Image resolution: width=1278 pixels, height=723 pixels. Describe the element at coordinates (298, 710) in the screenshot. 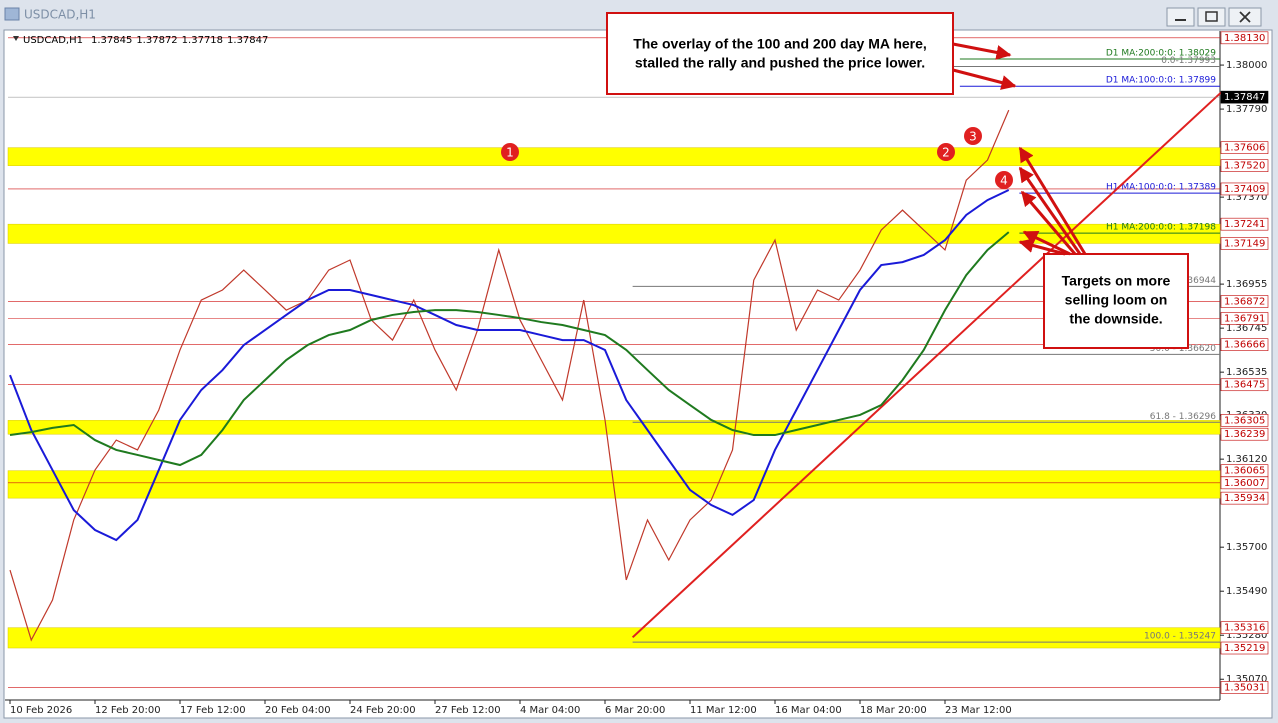

I see `x-tick-label: 20 Feb 04:00` at that location.